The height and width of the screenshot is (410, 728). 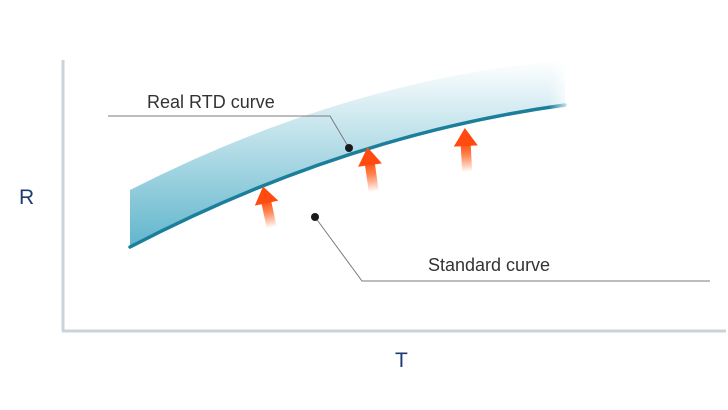 I want to click on real-curve-leader-line, so click(x=229, y=132).